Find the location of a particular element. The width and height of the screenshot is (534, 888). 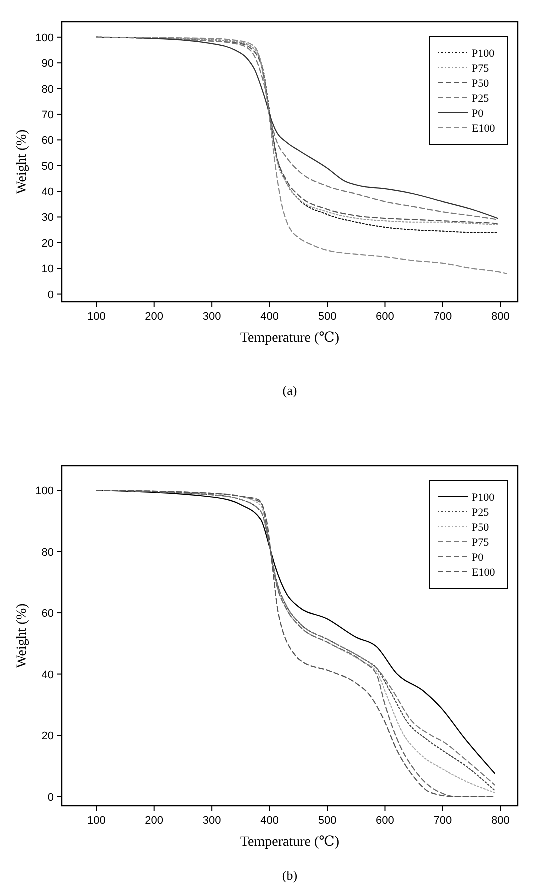

y-tick-label: 30 is located at coordinates (48, 218).